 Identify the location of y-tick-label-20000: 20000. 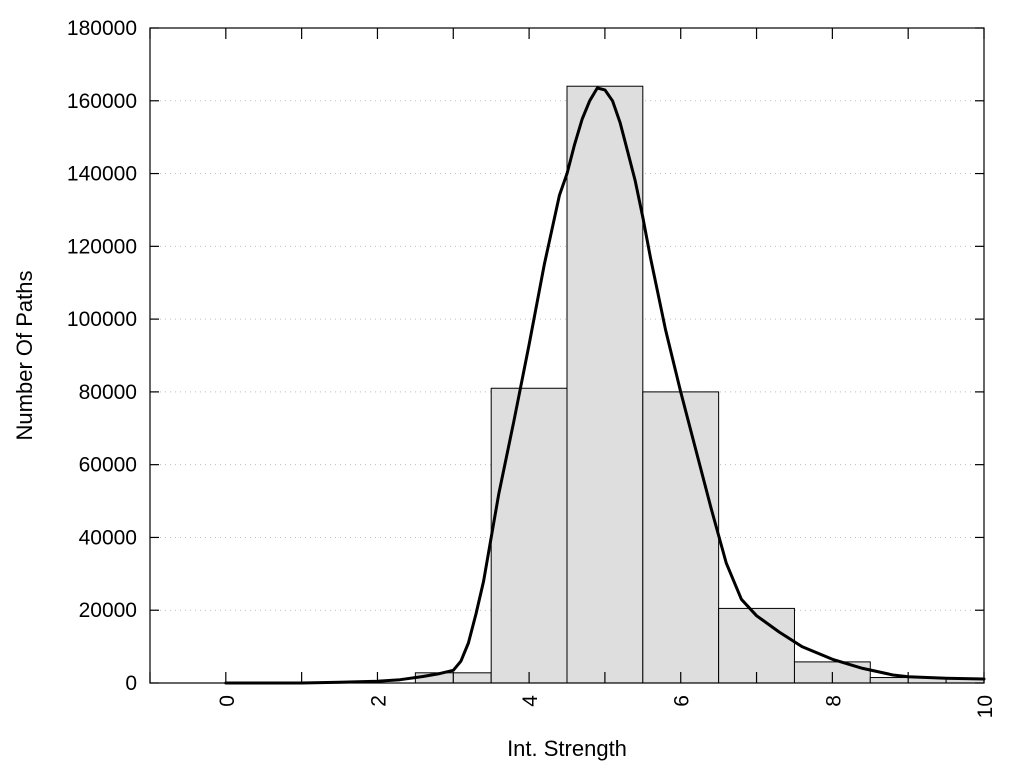
(108, 610).